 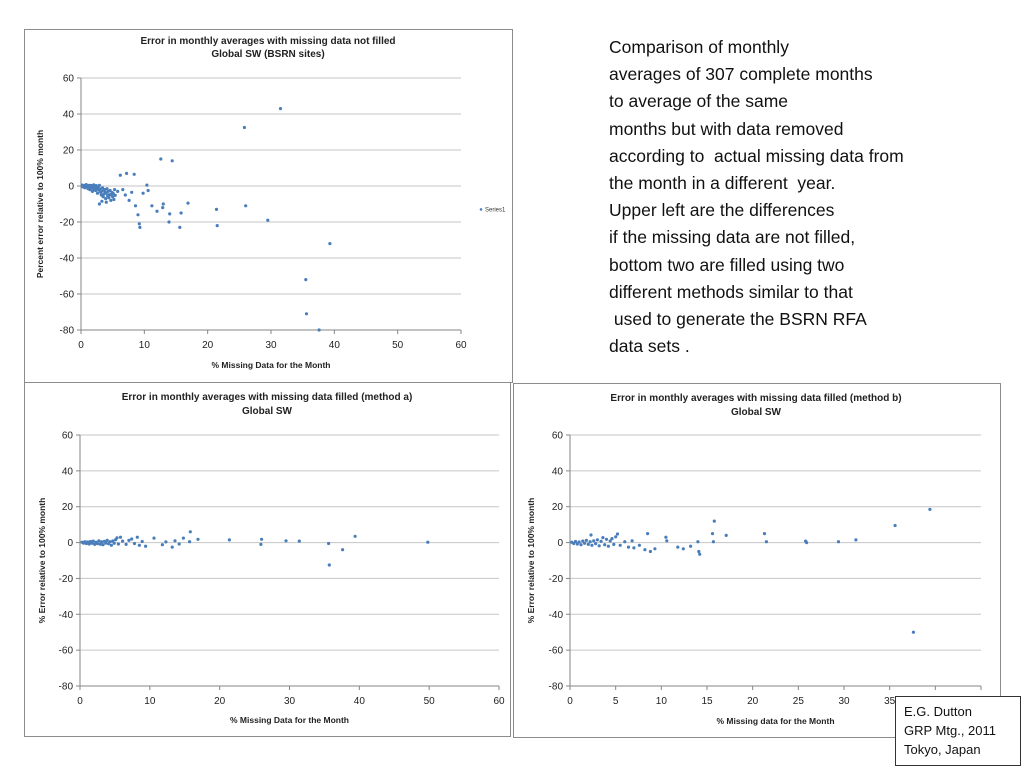 What do you see at coordinates (68, 507) in the screenshot?
I see `y-tick-label: 20` at bounding box center [68, 507].